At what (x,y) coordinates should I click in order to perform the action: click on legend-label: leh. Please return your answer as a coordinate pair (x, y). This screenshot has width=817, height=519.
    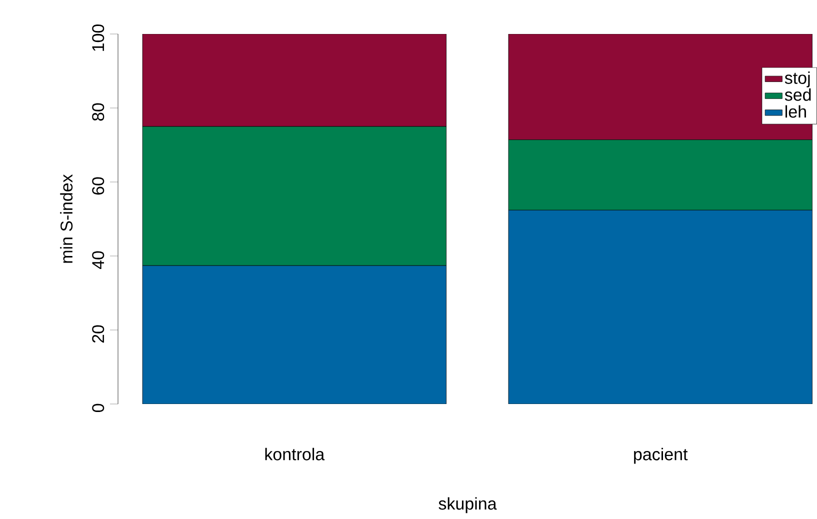
    Looking at the image, I should click on (796, 111).